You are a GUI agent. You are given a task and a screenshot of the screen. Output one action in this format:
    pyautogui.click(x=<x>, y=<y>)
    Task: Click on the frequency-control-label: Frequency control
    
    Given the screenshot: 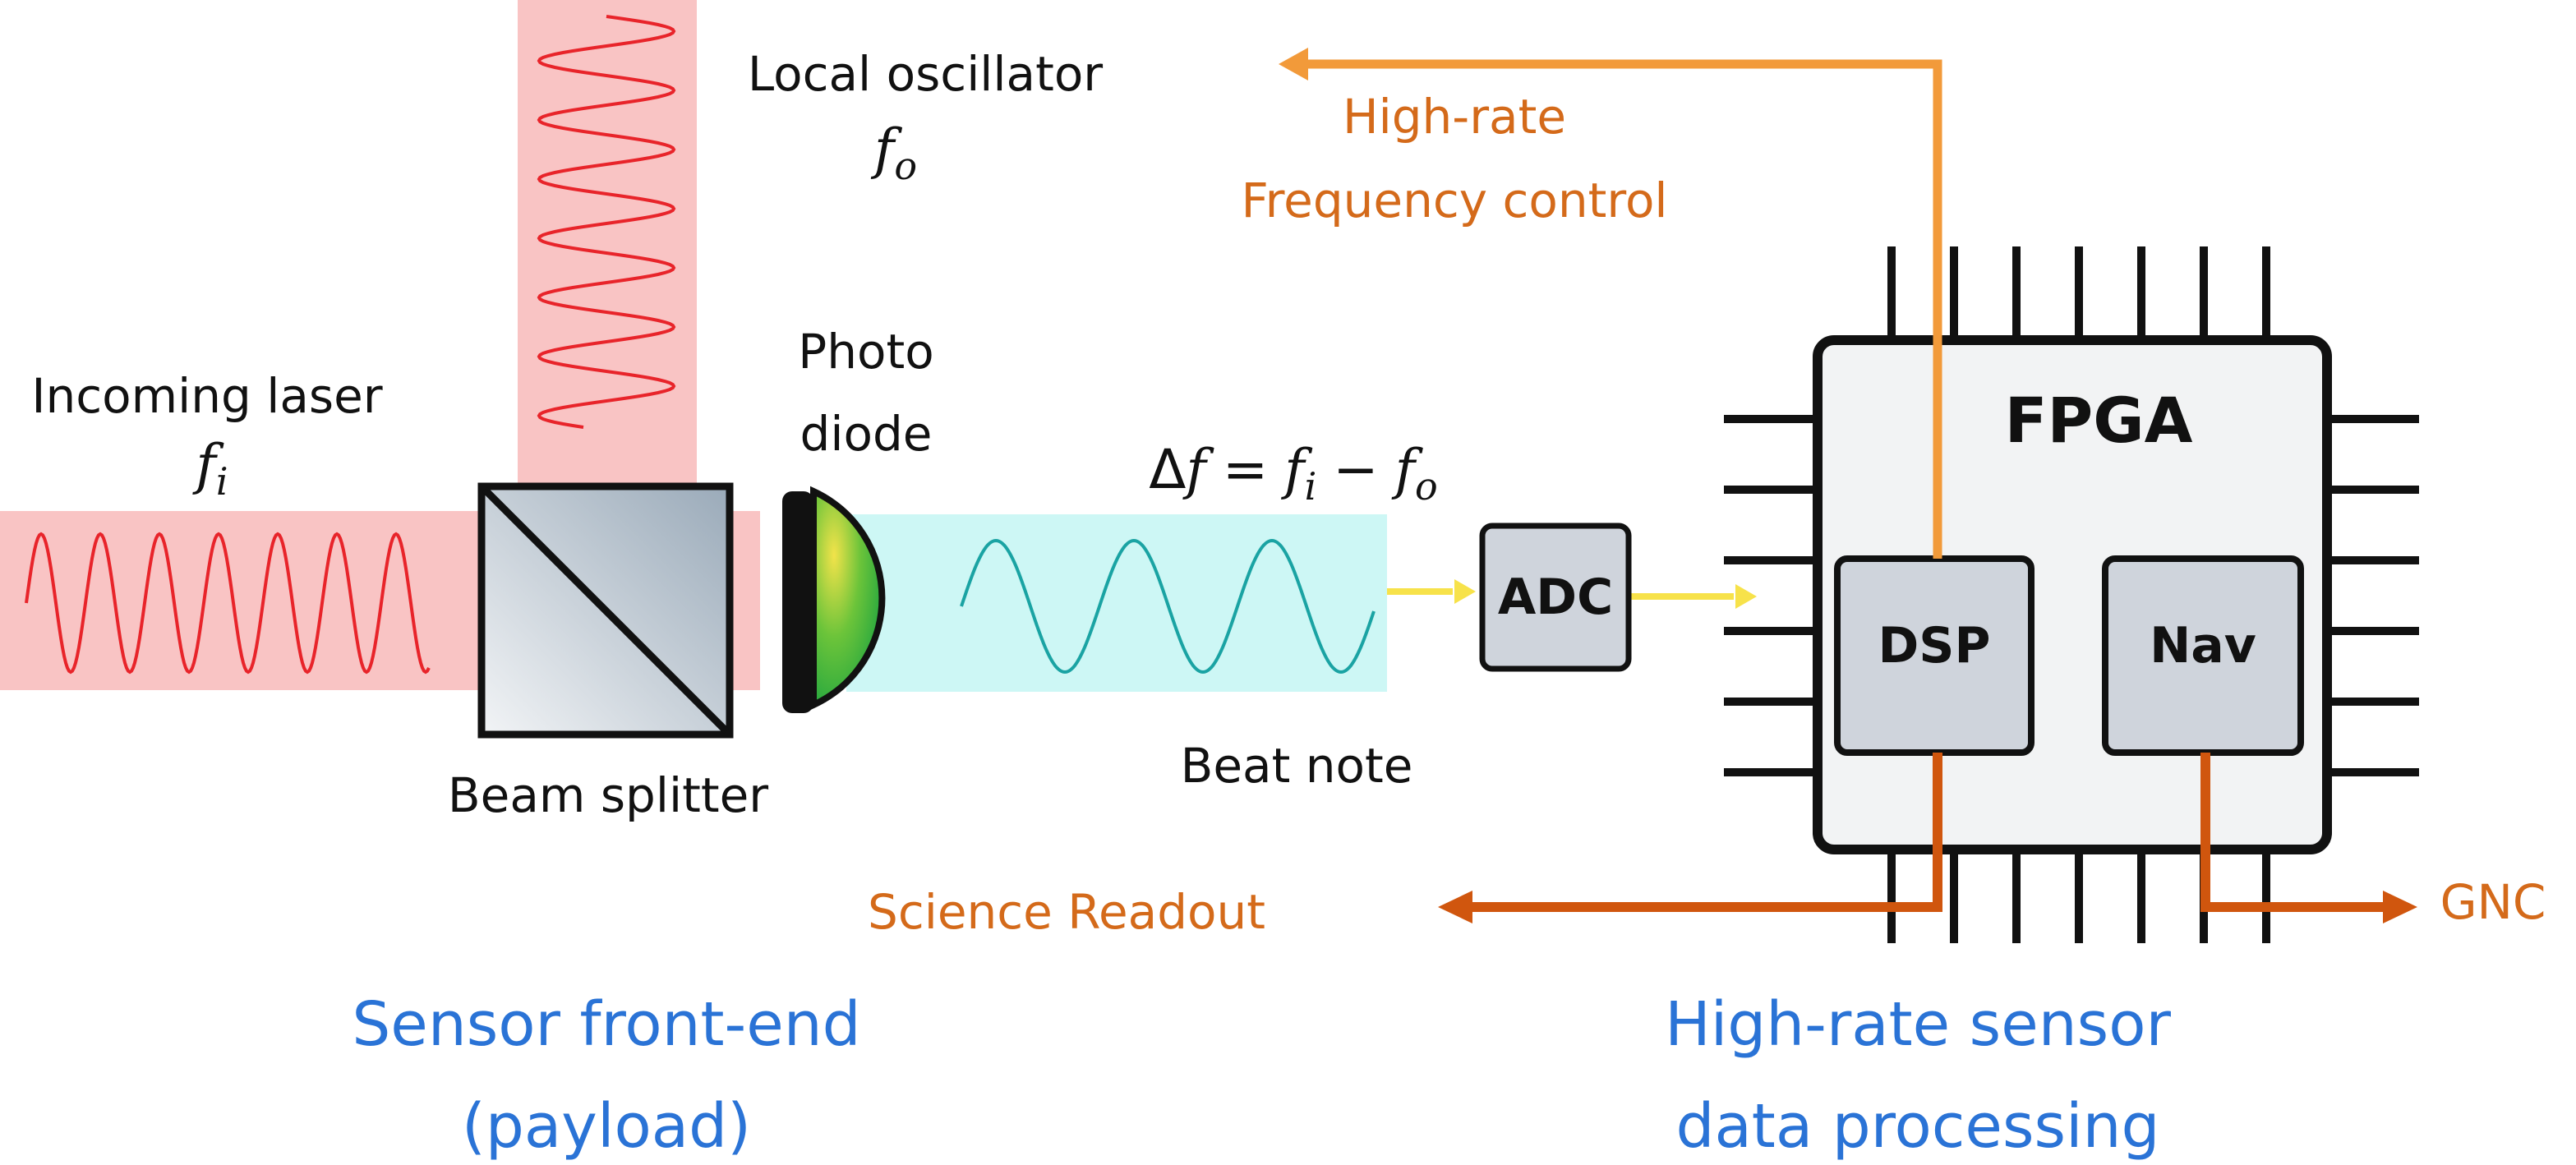 What is the action you would take?
    pyautogui.click(x=1454, y=201)
    